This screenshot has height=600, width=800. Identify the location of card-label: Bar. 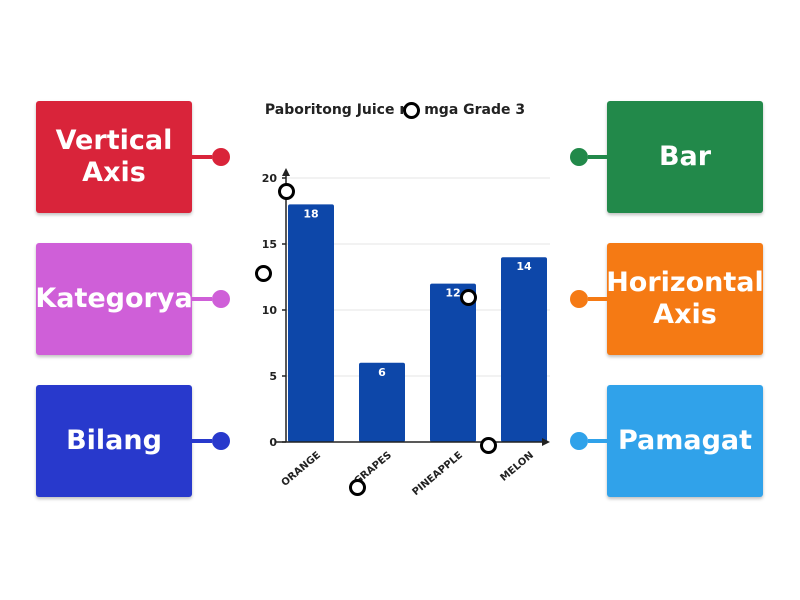
(685, 156).